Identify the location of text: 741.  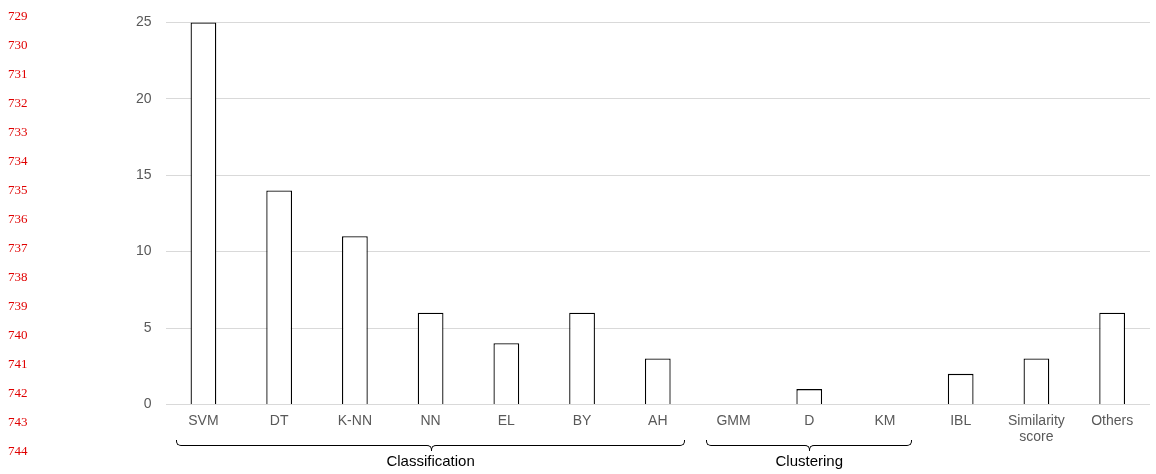
(18, 364).